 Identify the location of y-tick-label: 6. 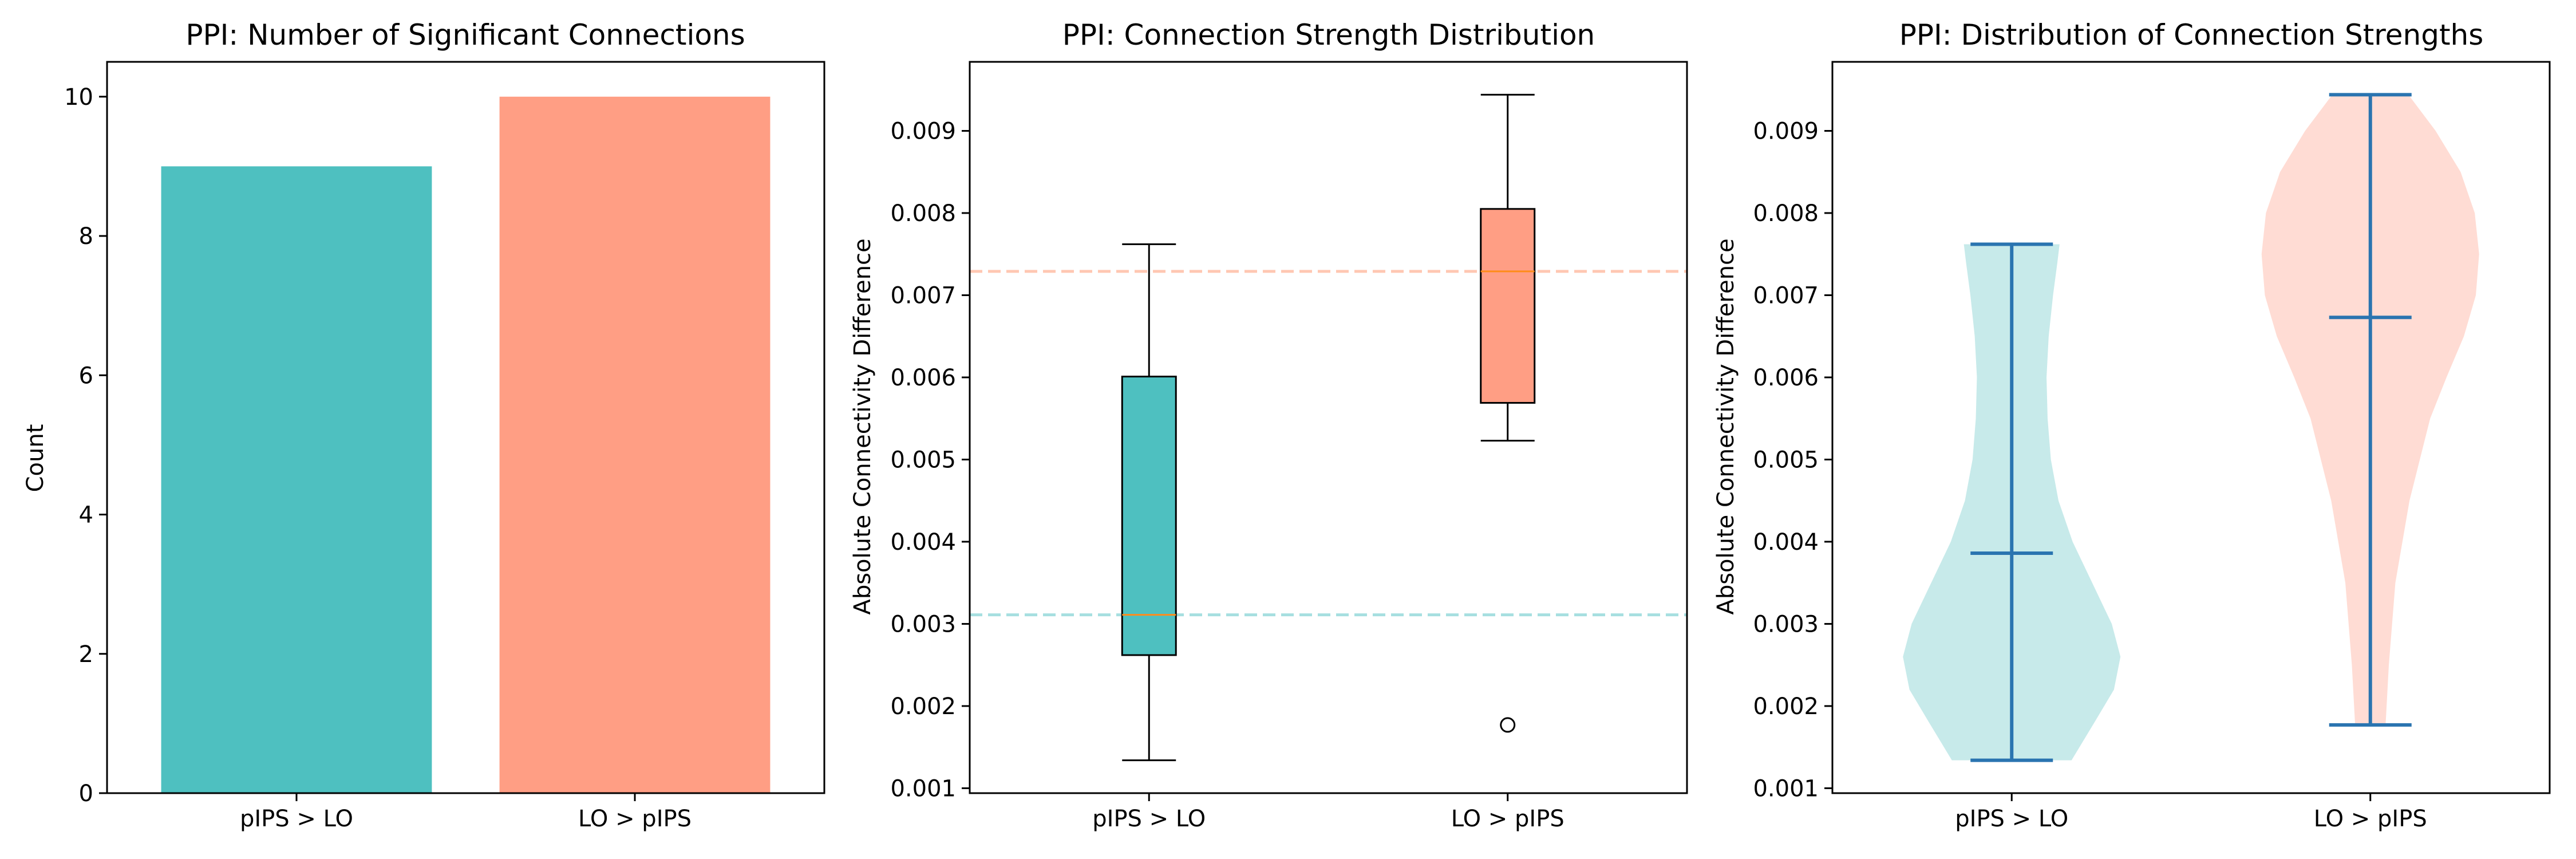
(86, 375).